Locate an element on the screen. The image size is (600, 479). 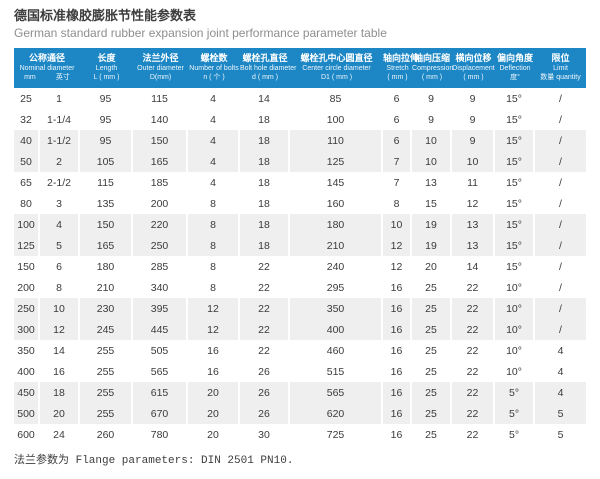
table-cell: 200 is located at coordinates (161, 203).